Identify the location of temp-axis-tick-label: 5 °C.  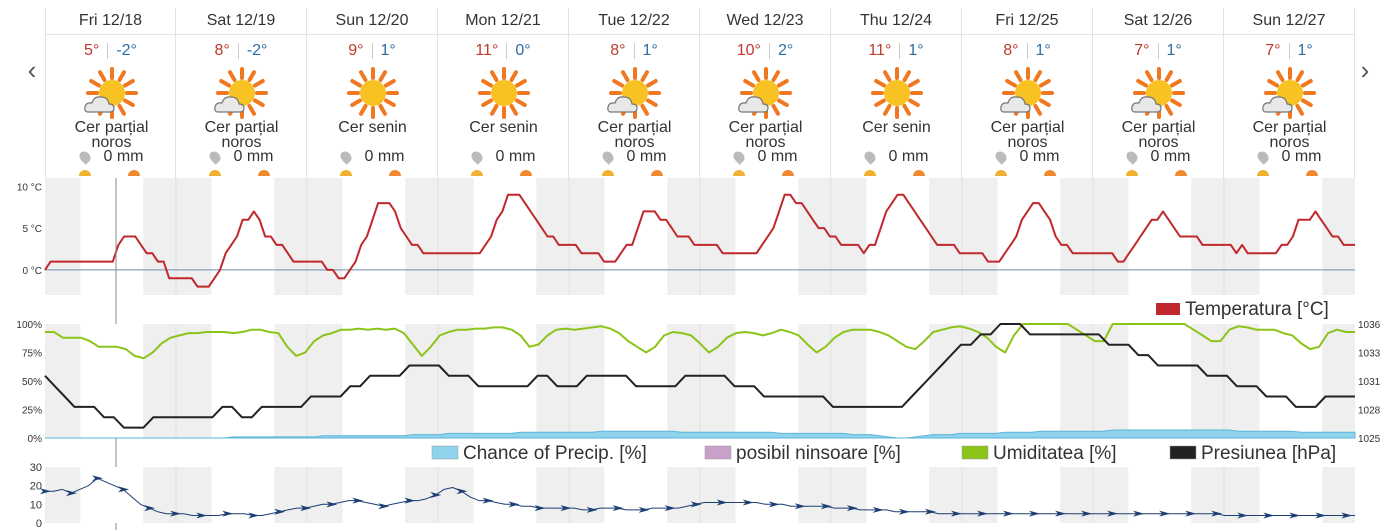
(32, 229).